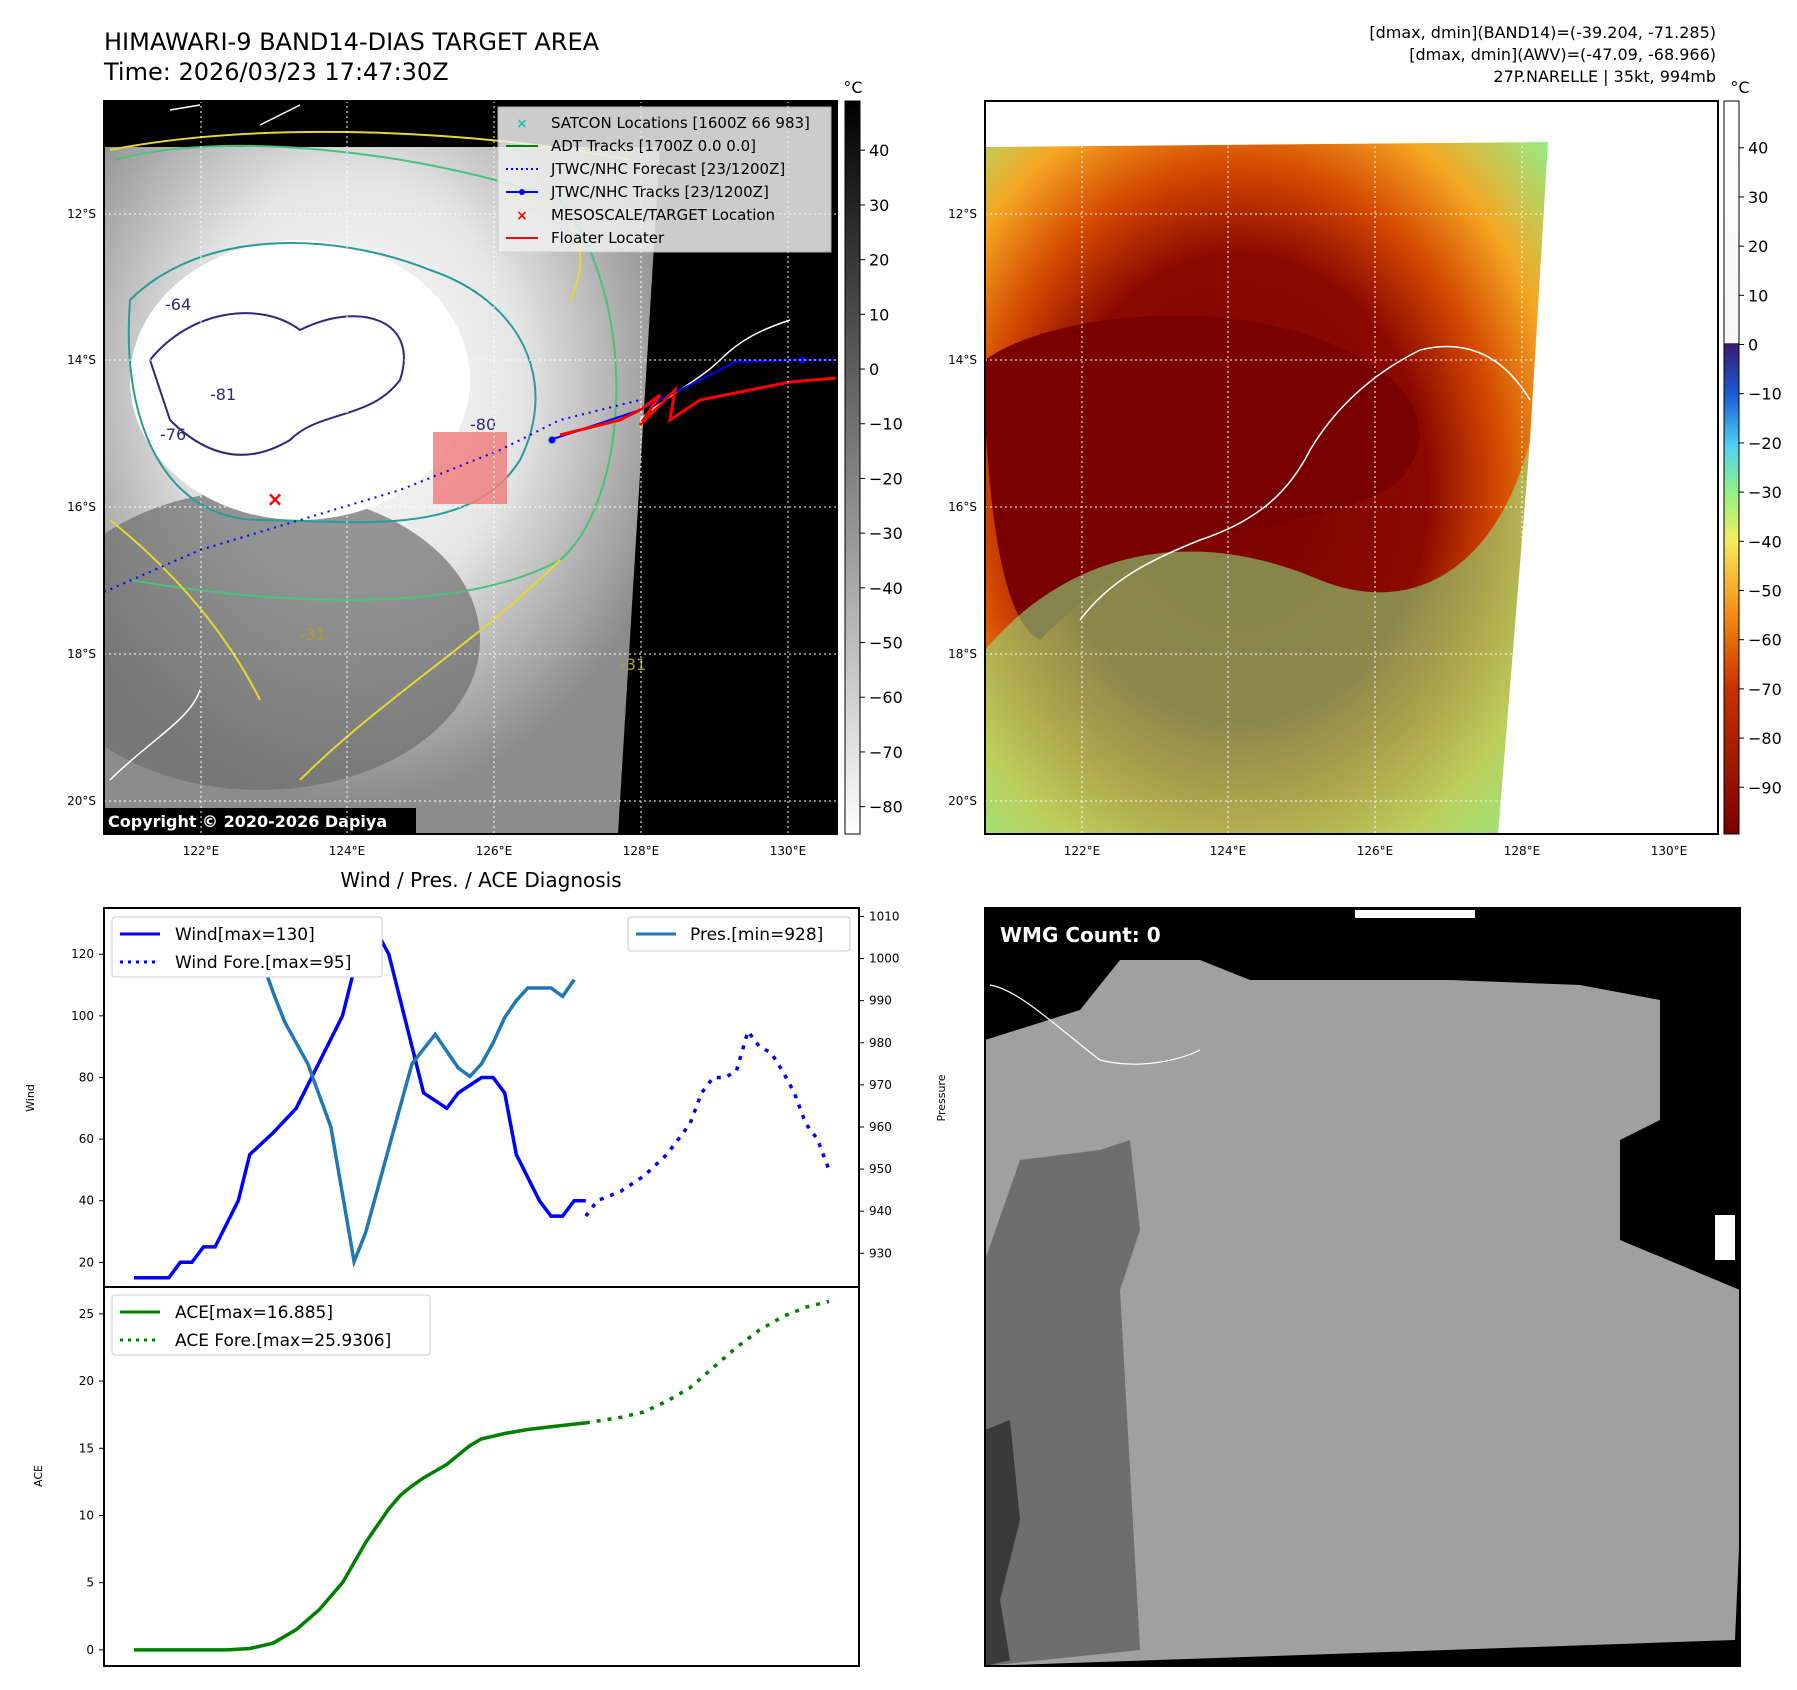  Describe the element at coordinates (81, 654) in the screenshot. I see `ir-lat-label: 18°S` at that location.